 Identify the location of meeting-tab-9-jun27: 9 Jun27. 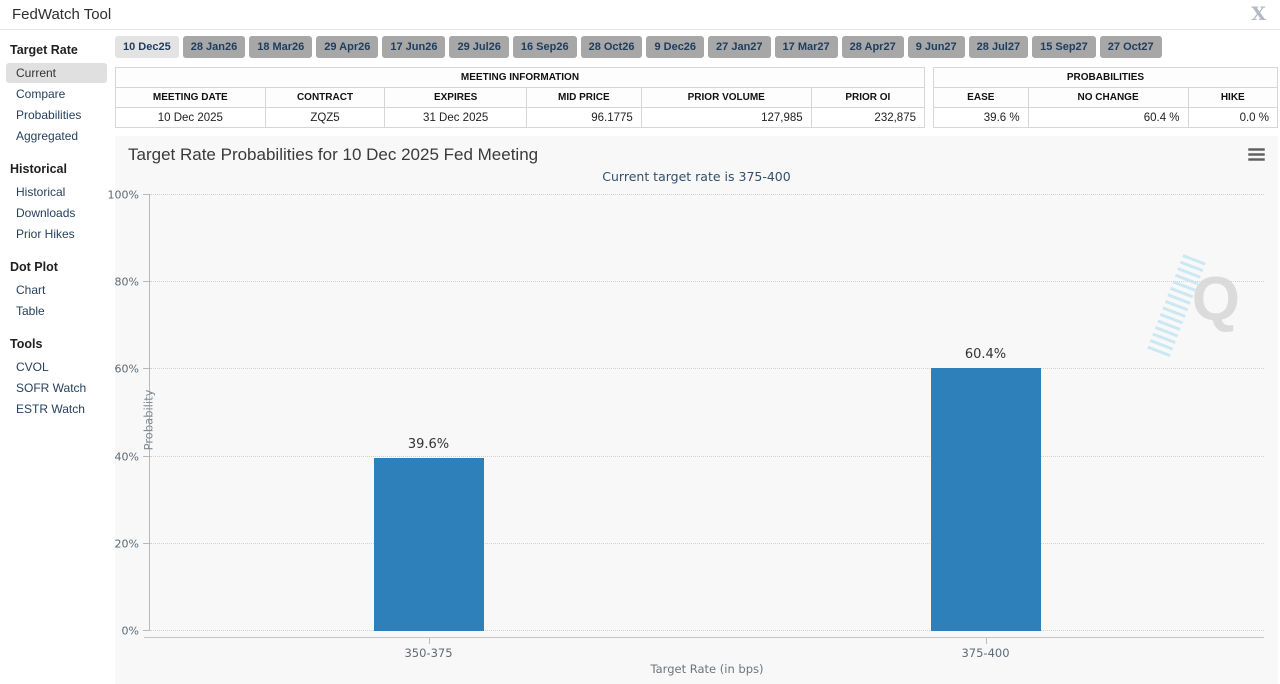
(936, 47).